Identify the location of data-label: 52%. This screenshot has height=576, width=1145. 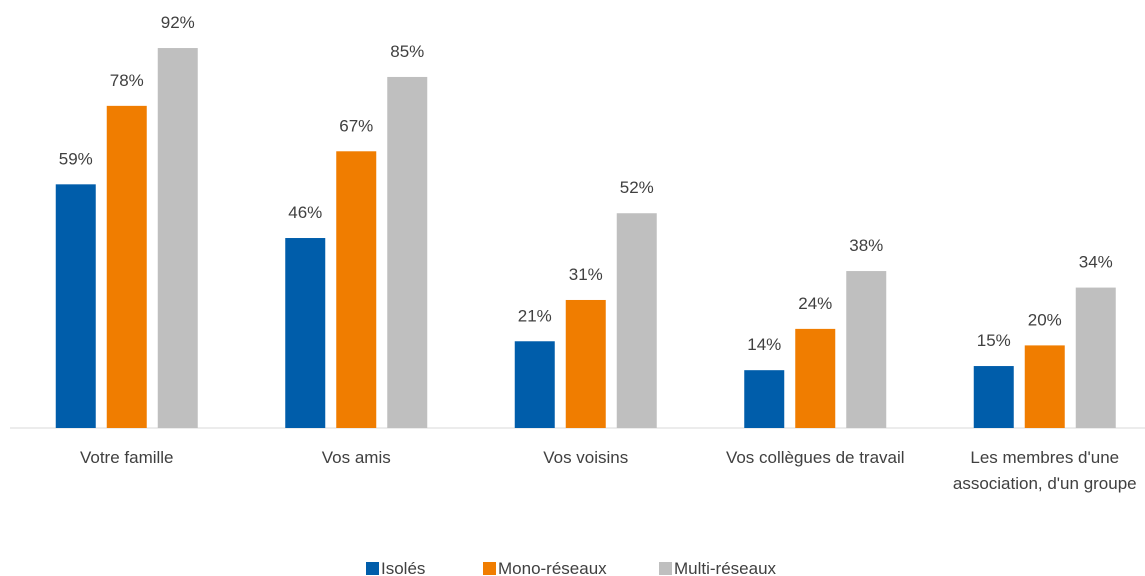
(637, 187).